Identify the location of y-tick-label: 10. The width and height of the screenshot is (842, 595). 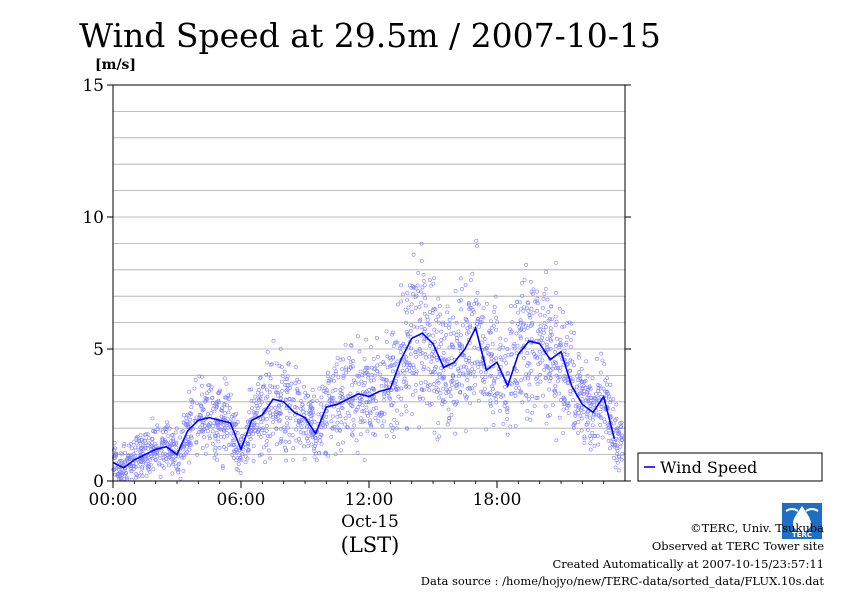
(93, 218).